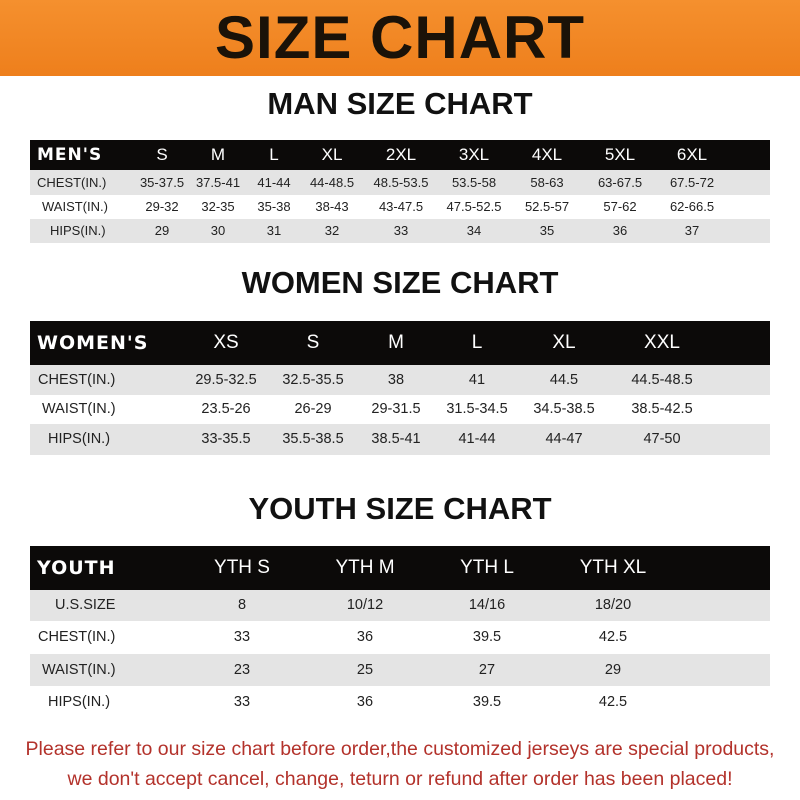  What do you see at coordinates (218, 206) in the screenshot?
I see `size-value: 32-35` at bounding box center [218, 206].